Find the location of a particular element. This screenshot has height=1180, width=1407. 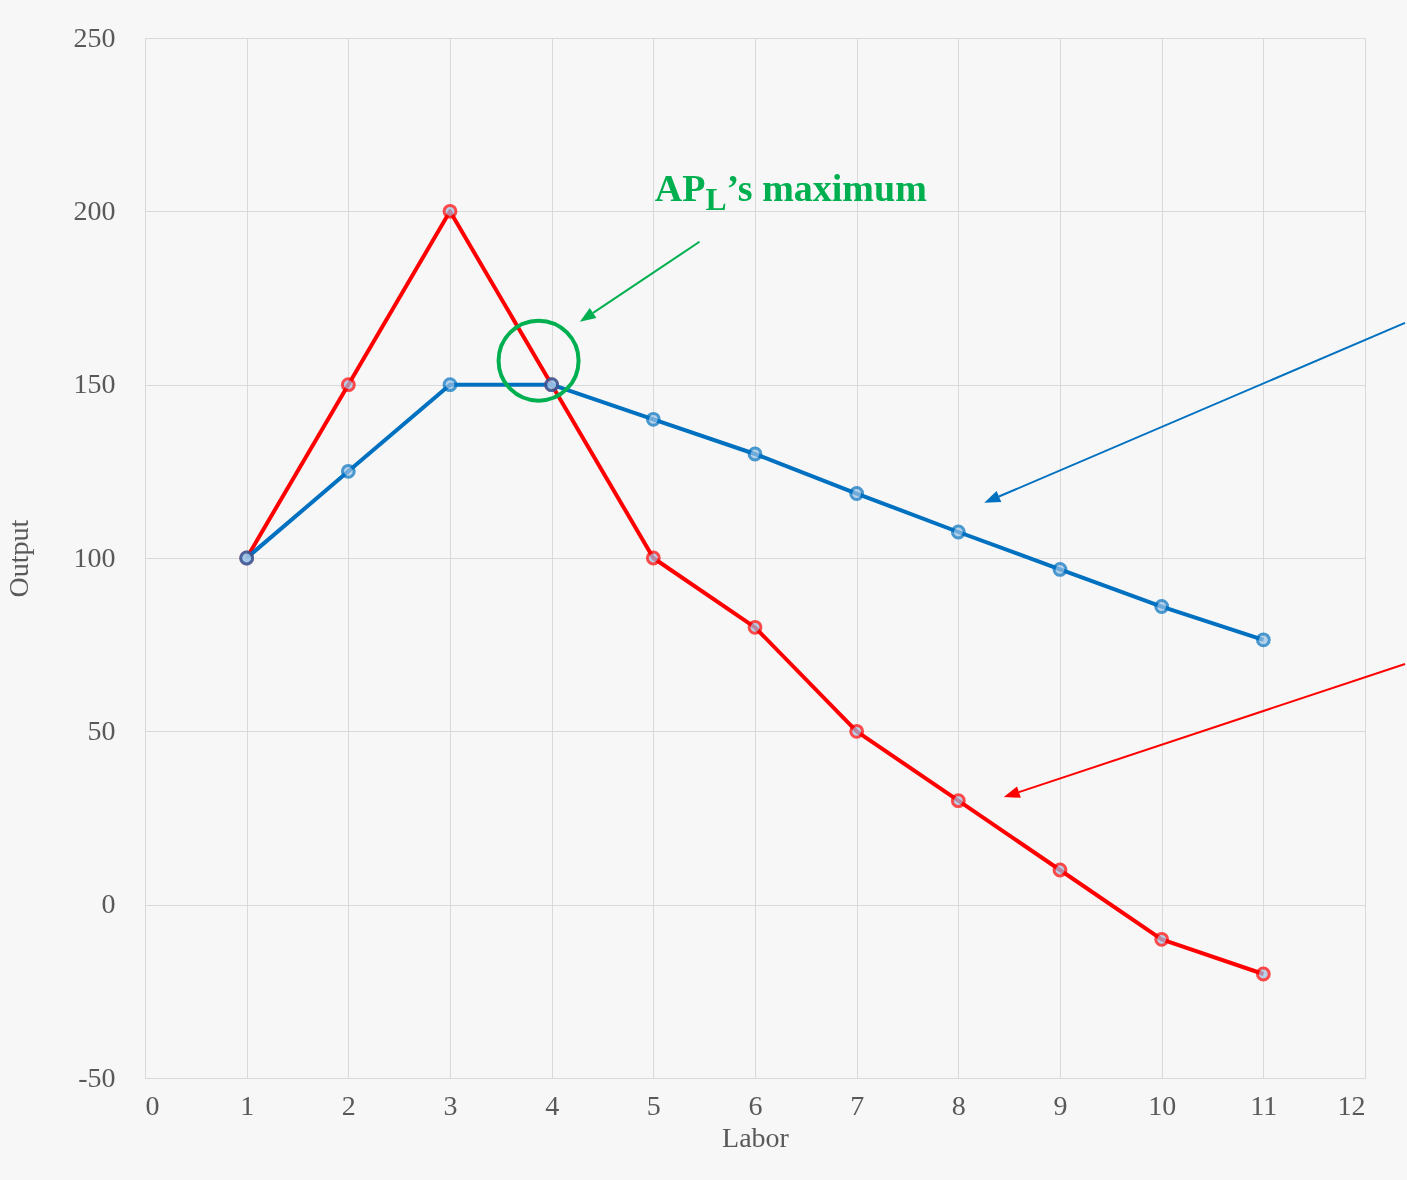

x-tick-label: 0 is located at coordinates (152, 1105).